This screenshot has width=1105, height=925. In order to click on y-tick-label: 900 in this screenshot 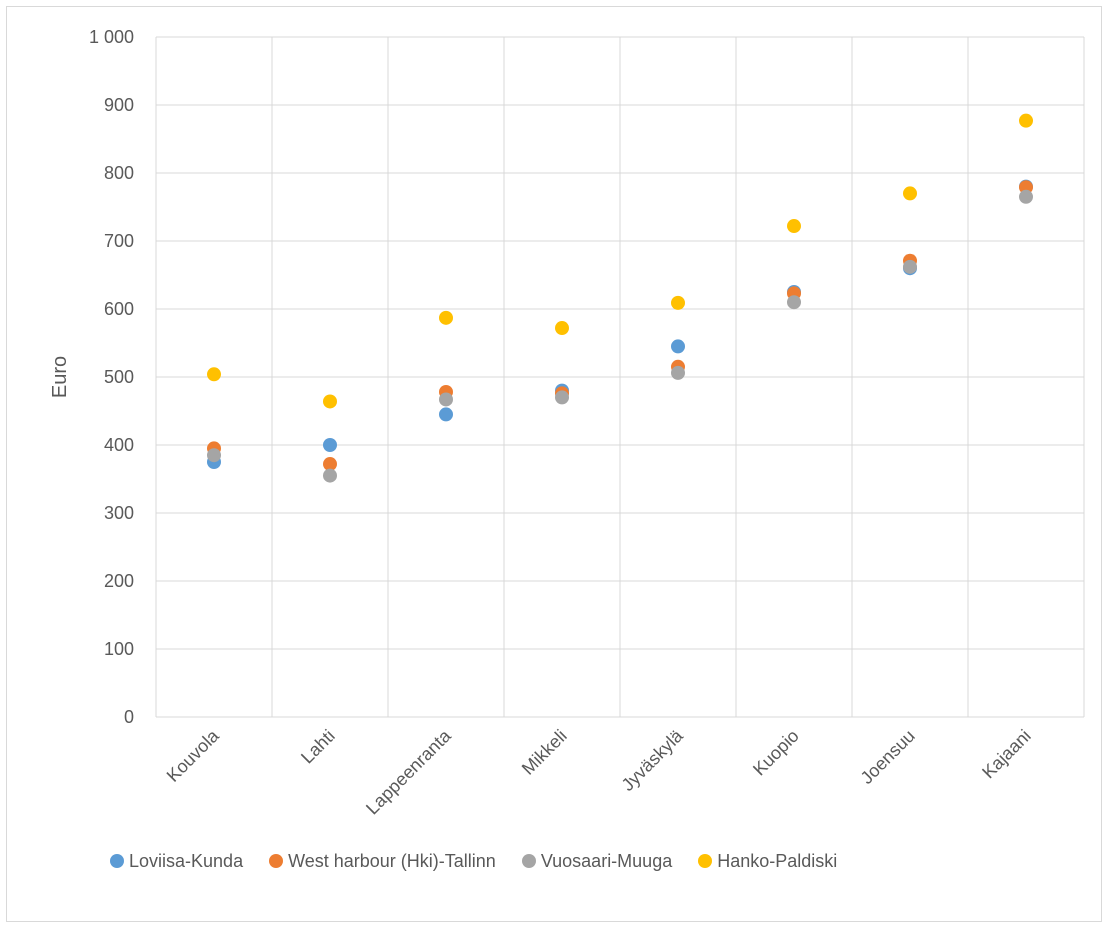, I will do `click(119, 105)`.